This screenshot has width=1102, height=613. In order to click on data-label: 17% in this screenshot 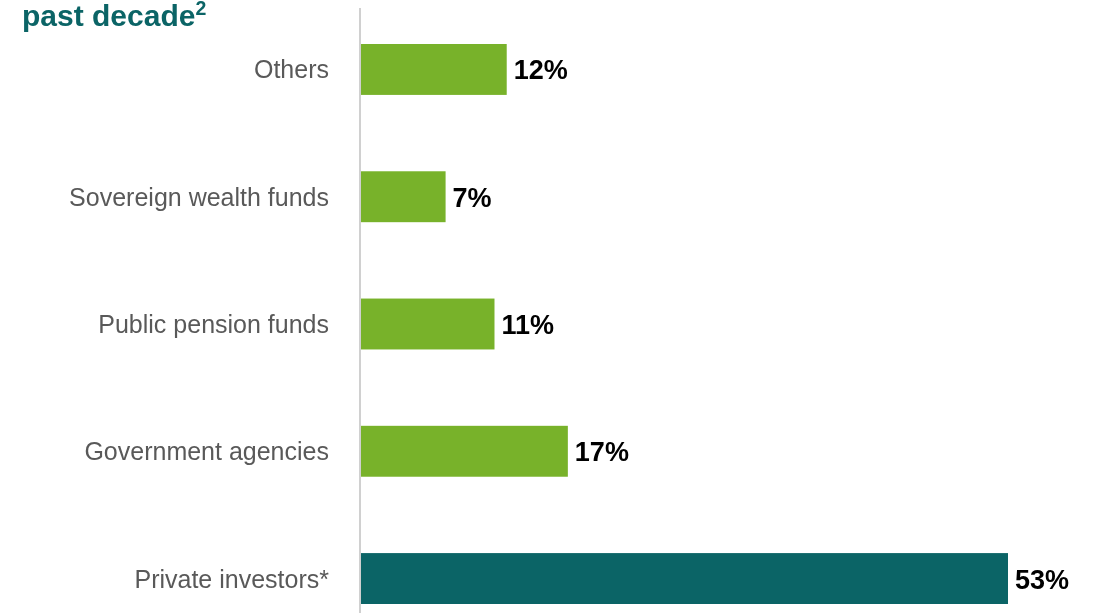, I will do `click(601, 452)`.